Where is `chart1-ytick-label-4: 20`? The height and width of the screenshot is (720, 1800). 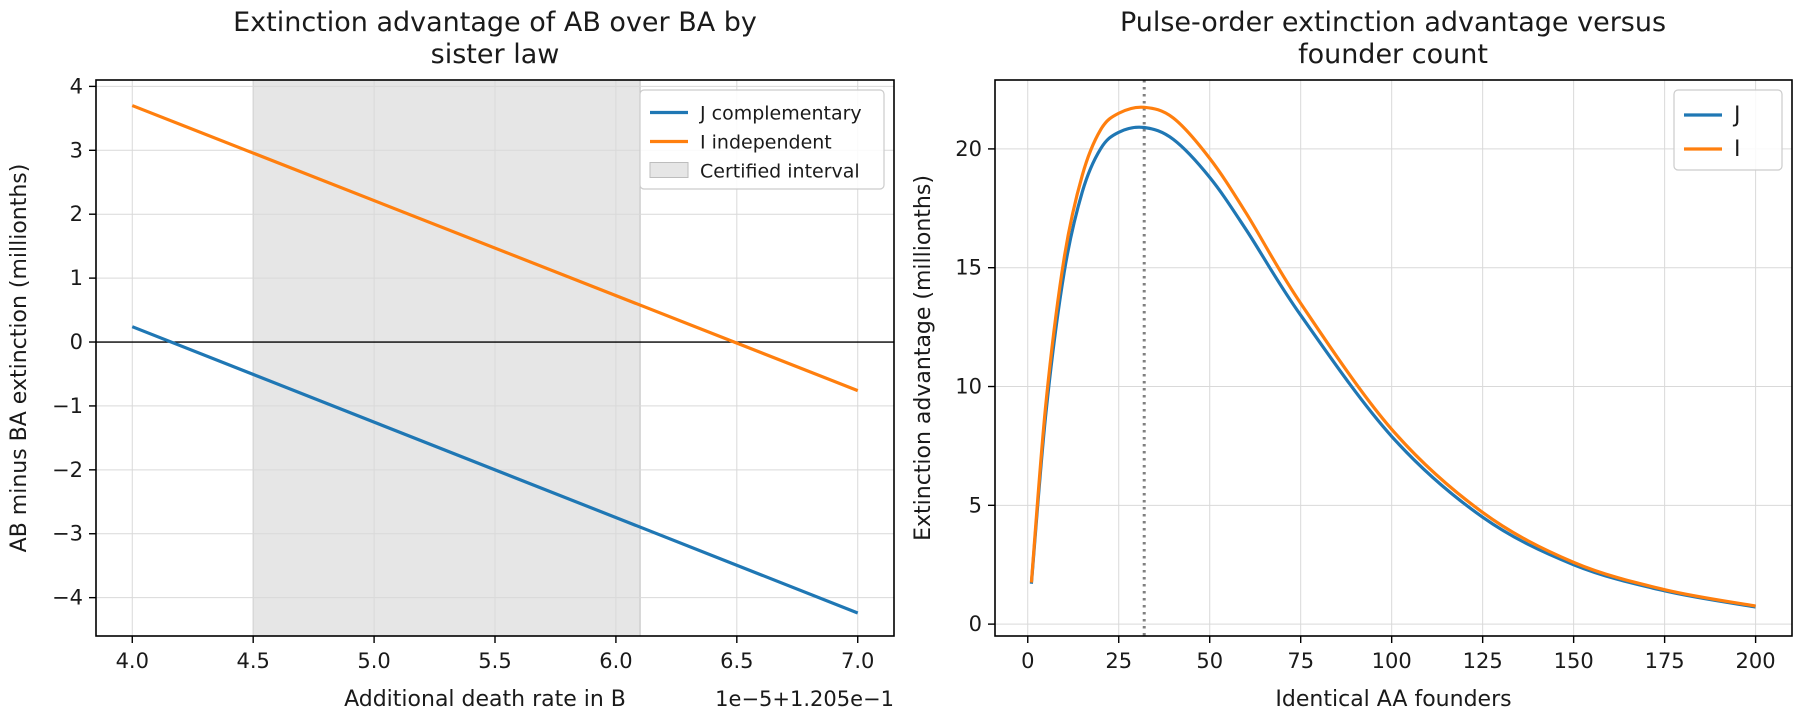 chart1-ytick-label-4: 20 is located at coordinates (968, 149).